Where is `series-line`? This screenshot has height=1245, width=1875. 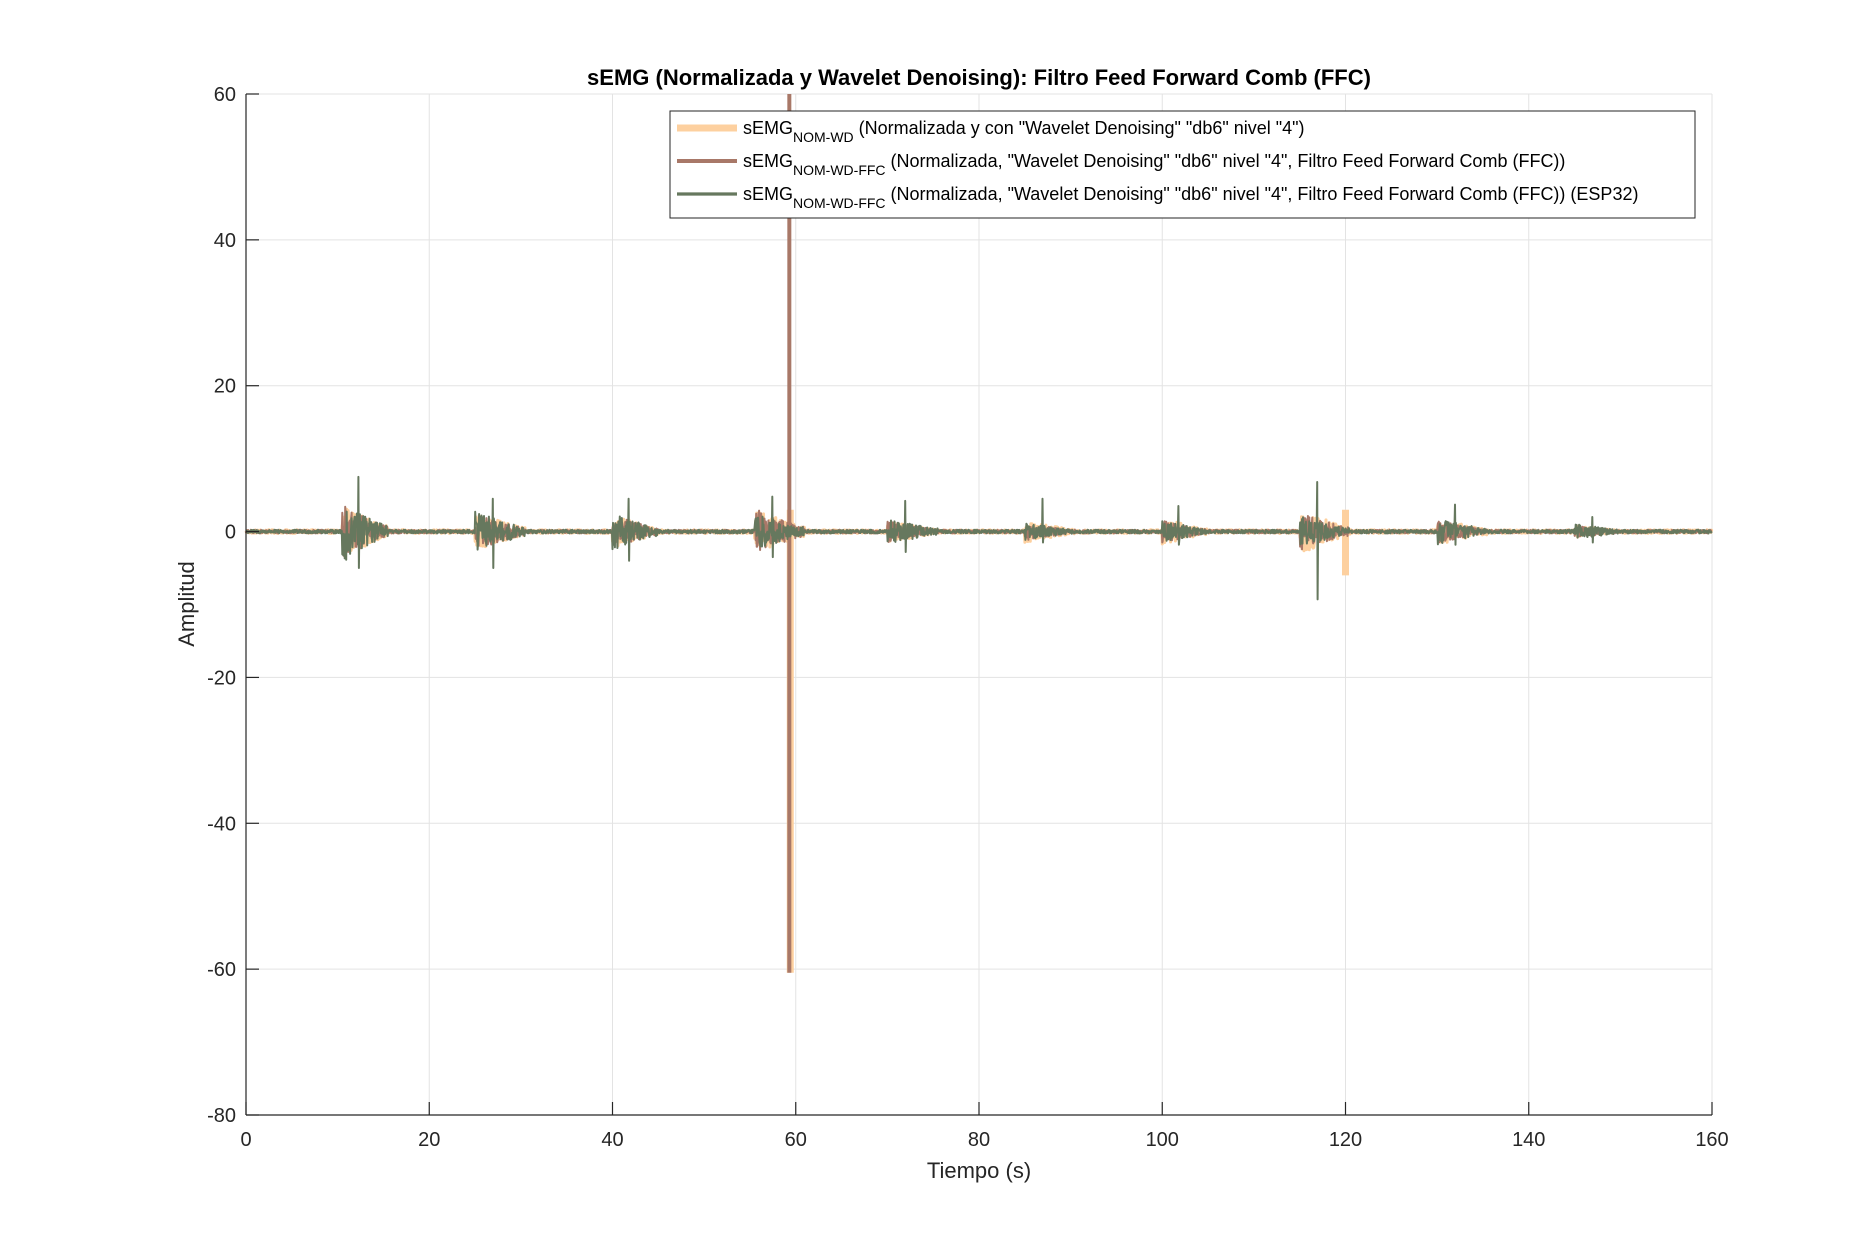 series-line is located at coordinates (979, 538).